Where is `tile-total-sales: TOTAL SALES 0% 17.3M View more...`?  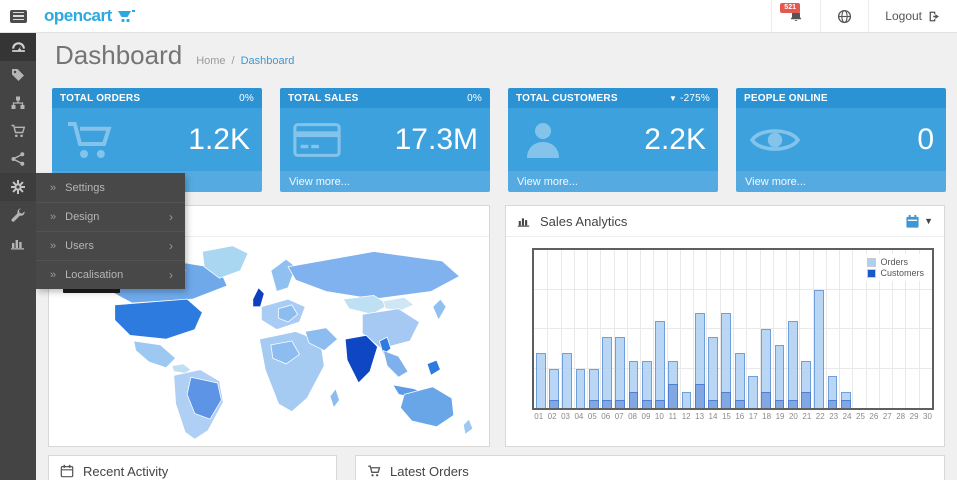 tile-total-sales: TOTAL SALES 0% 17.3M View more... is located at coordinates (385, 140).